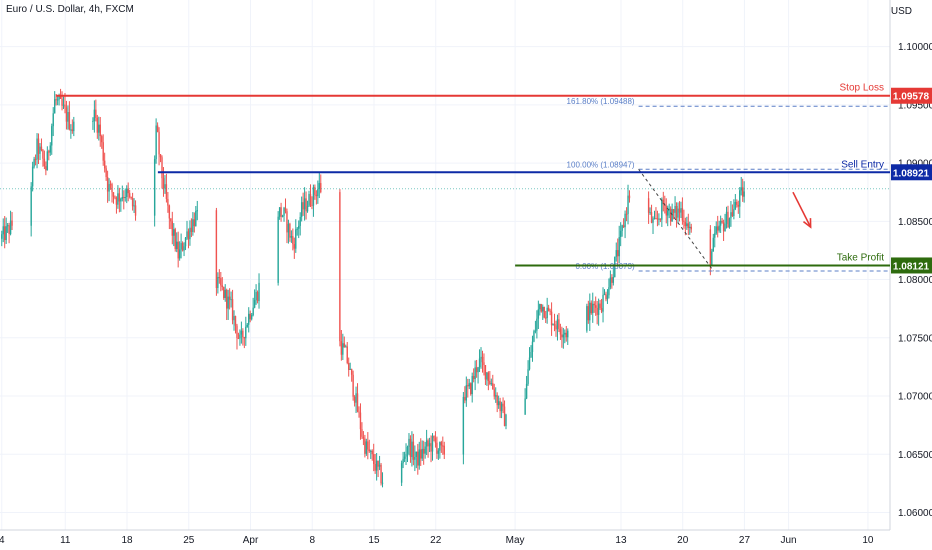 The height and width of the screenshot is (550, 932). I want to click on currency-label: USD, so click(901, 11).